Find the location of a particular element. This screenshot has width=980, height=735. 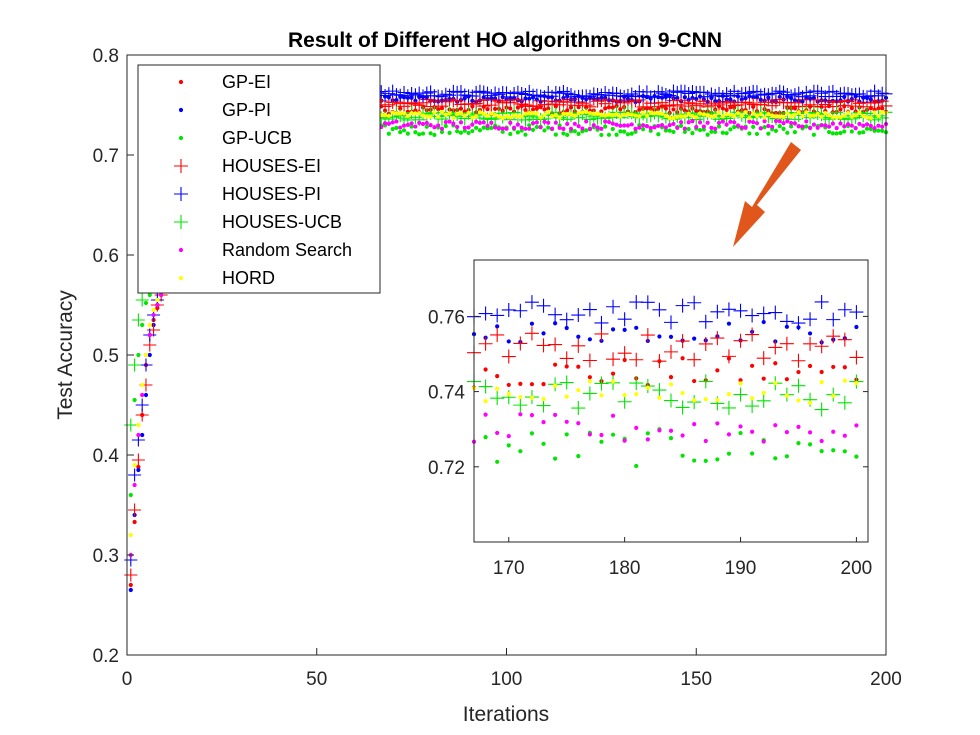

inset-x-tick-label: 180 is located at coordinates (625, 568).